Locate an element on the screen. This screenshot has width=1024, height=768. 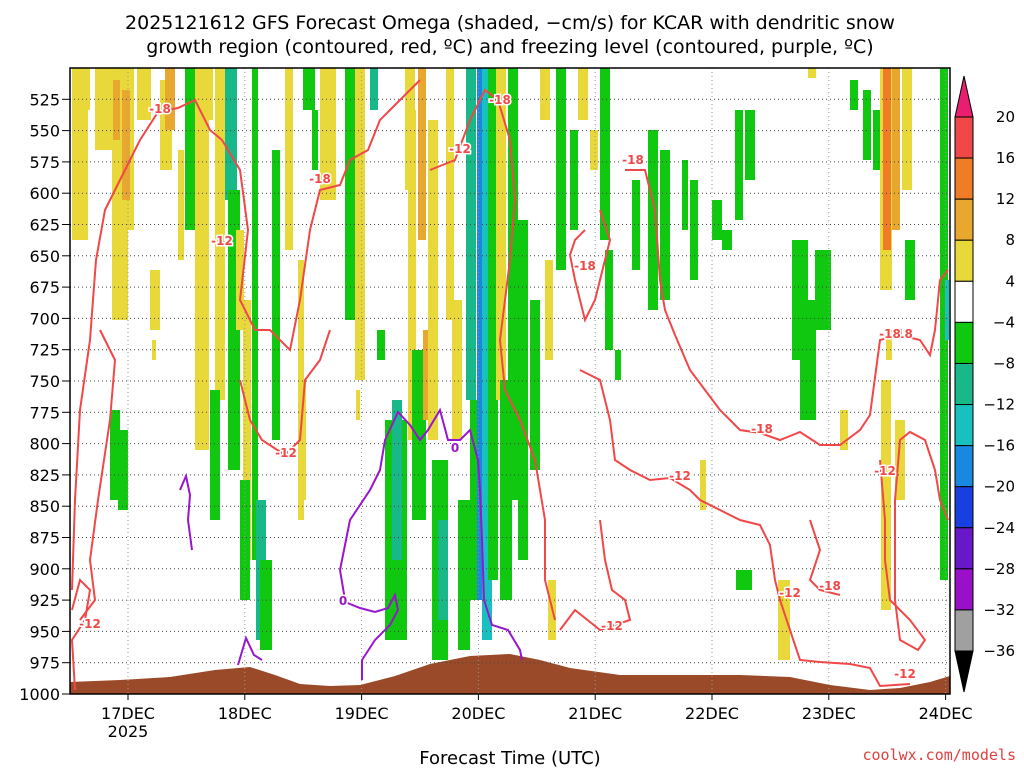
colorbar-tick-label: −16 is located at coordinates (999, 446).